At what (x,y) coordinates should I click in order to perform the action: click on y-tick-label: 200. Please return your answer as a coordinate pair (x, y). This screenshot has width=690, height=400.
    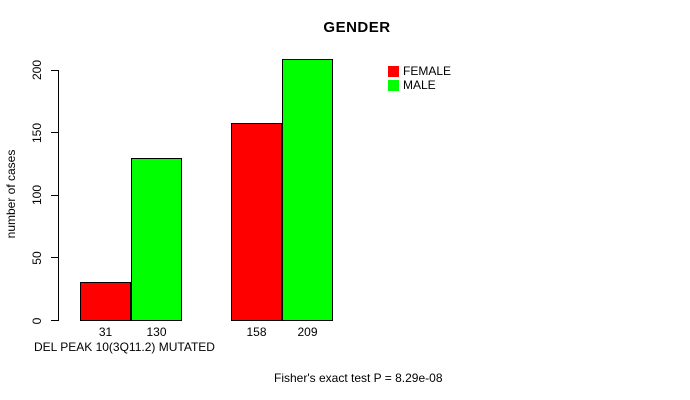
    Looking at the image, I should click on (37, 70).